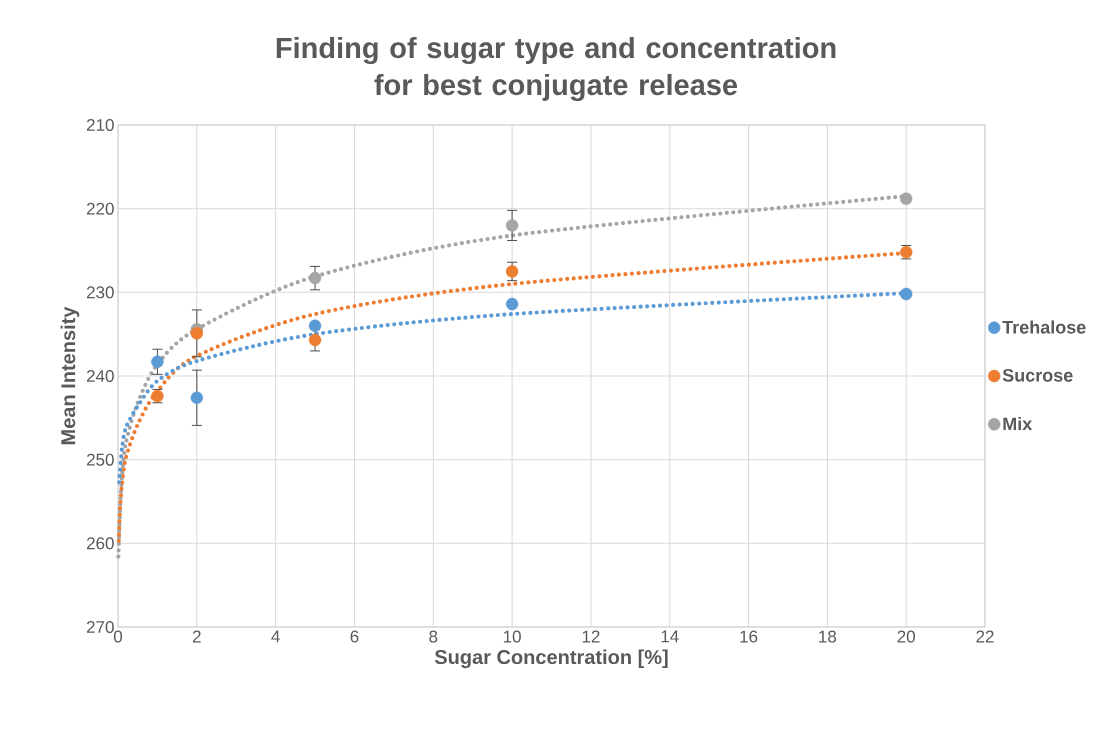 Image resolution: width=1113 pixels, height=731 pixels. Describe the element at coordinates (100, 376) in the screenshot. I see `y-tick-label: 240` at that location.